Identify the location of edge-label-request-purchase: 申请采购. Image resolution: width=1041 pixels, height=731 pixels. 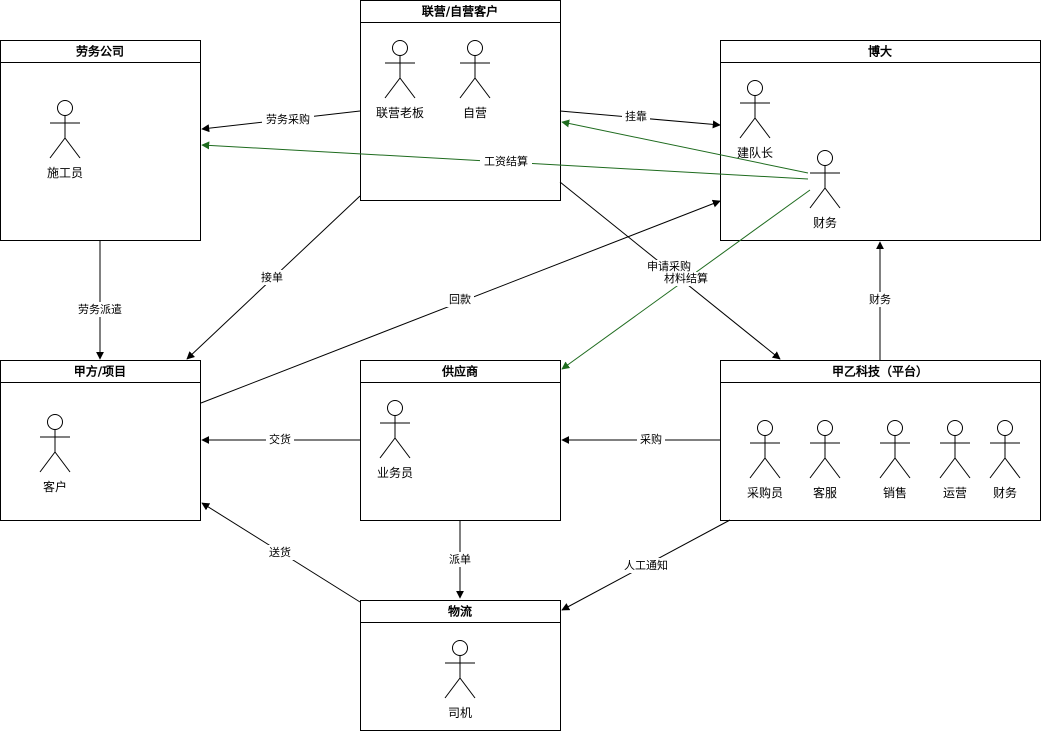
(669, 266).